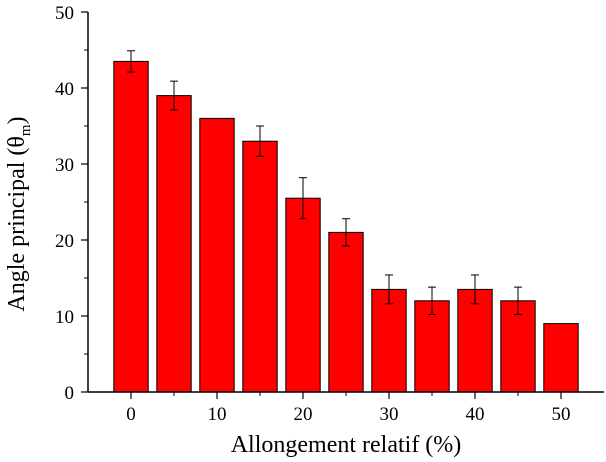 This screenshot has width=606, height=462. Describe the element at coordinates (131, 414) in the screenshot. I see `x-tick-label: 0` at that location.